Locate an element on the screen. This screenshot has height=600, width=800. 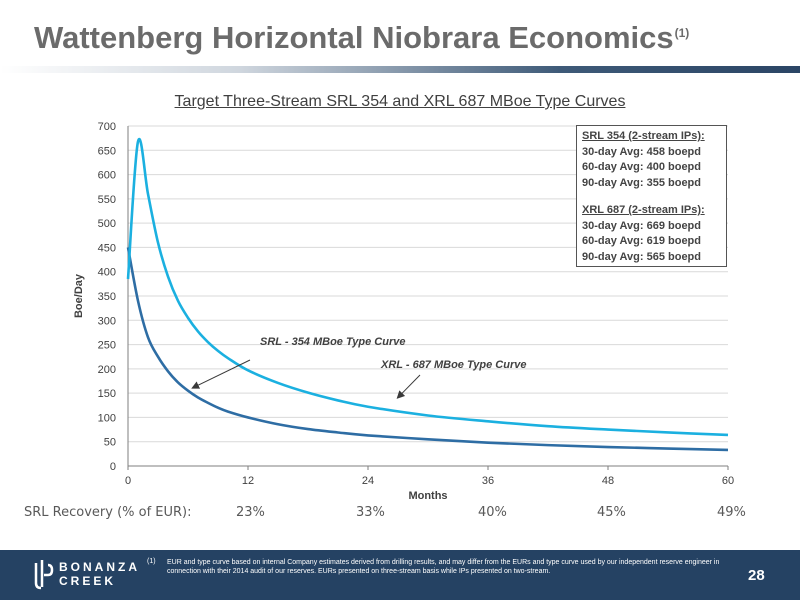
logo-mark-icon is located at coordinates (44, 575).